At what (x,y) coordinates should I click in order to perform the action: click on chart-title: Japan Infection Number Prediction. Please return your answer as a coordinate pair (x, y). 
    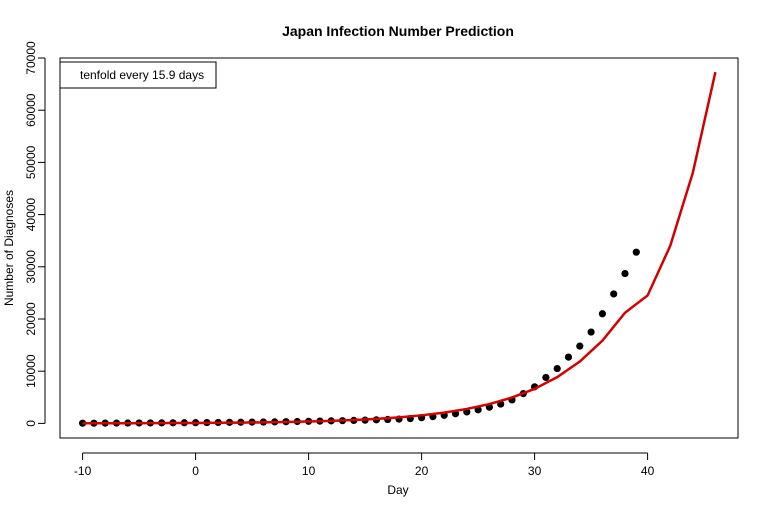
    Looking at the image, I should click on (398, 31).